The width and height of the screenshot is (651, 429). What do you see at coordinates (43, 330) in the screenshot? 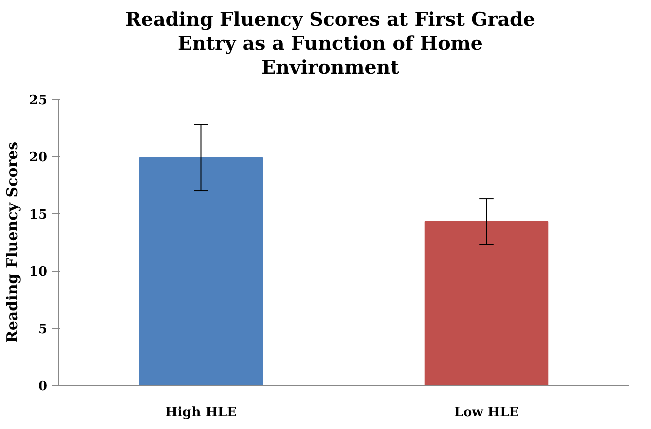
I see `y-tick-label: 5` at bounding box center [43, 330].